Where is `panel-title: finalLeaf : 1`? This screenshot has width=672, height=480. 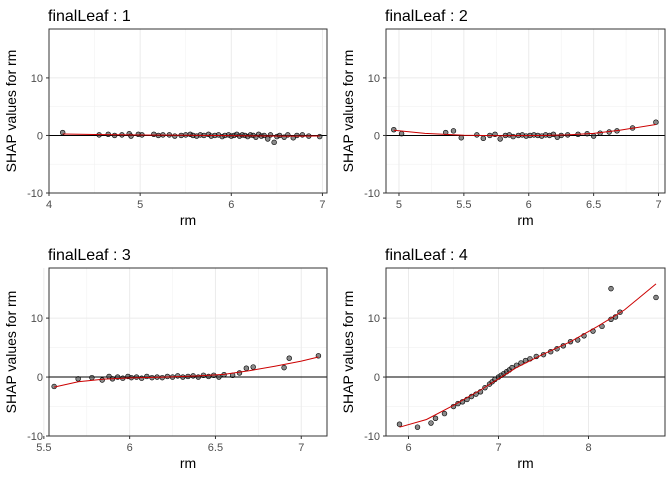
panel-title: finalLeaf : 1 is located at coordinates (89, 16).